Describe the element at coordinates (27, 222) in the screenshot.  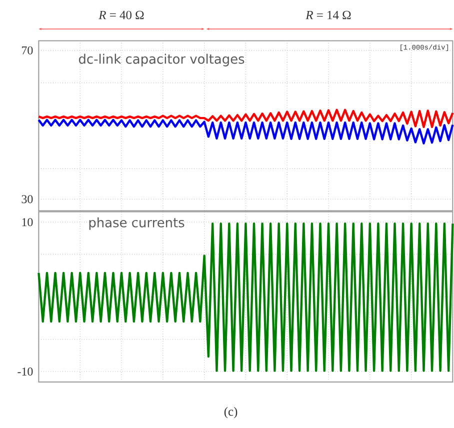
I see `y-tick-label: 10` at that location.